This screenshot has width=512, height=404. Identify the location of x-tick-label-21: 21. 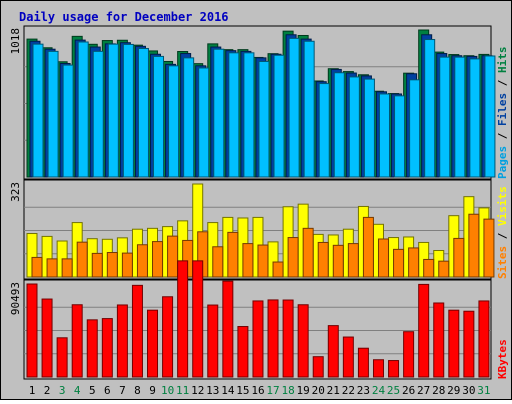
(333, 390).